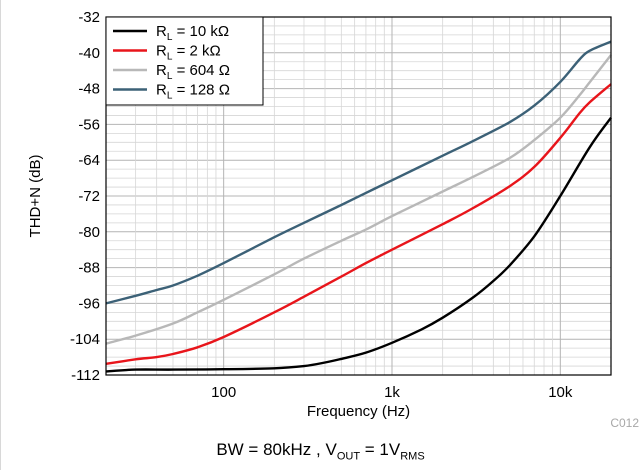  Describe the element at coordinates (193, 92) in the screenshot. I see `legend-label-4: RL = 128 Ω` at that location.